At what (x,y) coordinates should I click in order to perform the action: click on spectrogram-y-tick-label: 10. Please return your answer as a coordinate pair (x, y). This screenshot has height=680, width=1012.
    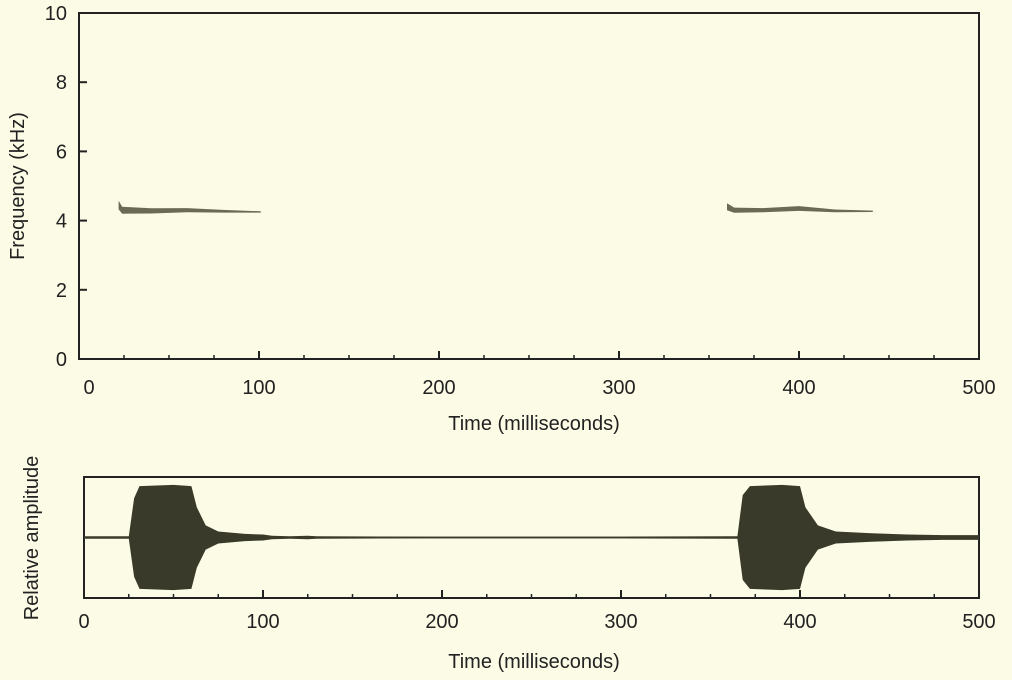
    Looking at the image, I should click on (56, 14).